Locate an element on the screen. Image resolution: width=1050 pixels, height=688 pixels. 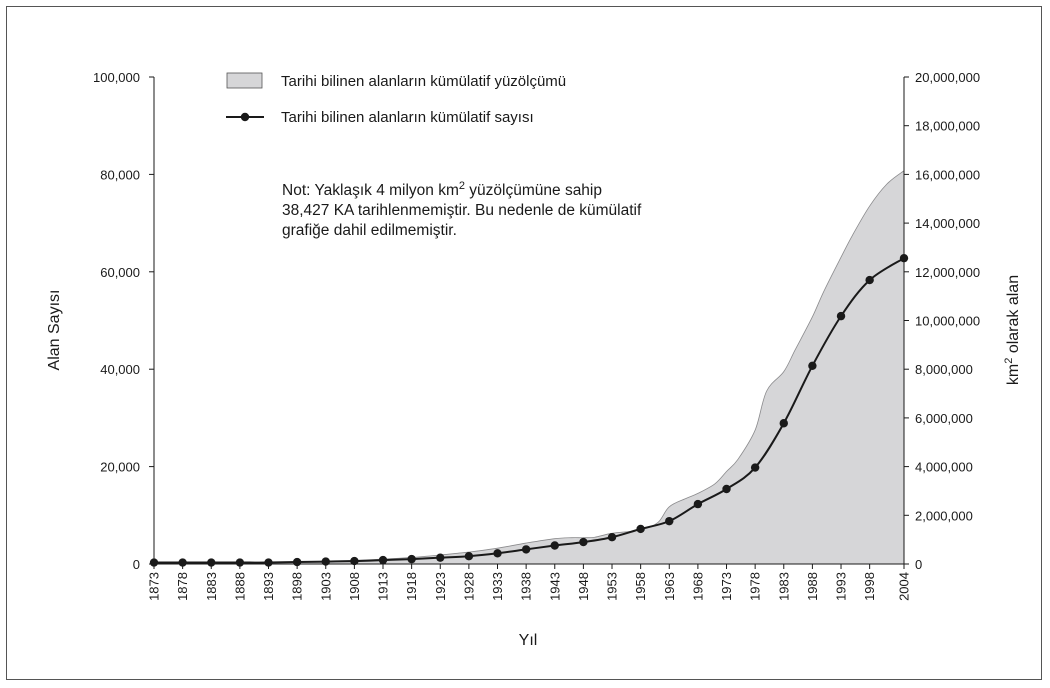
y-left-tick-label: 60,000 is located at coordinates (120, 272).